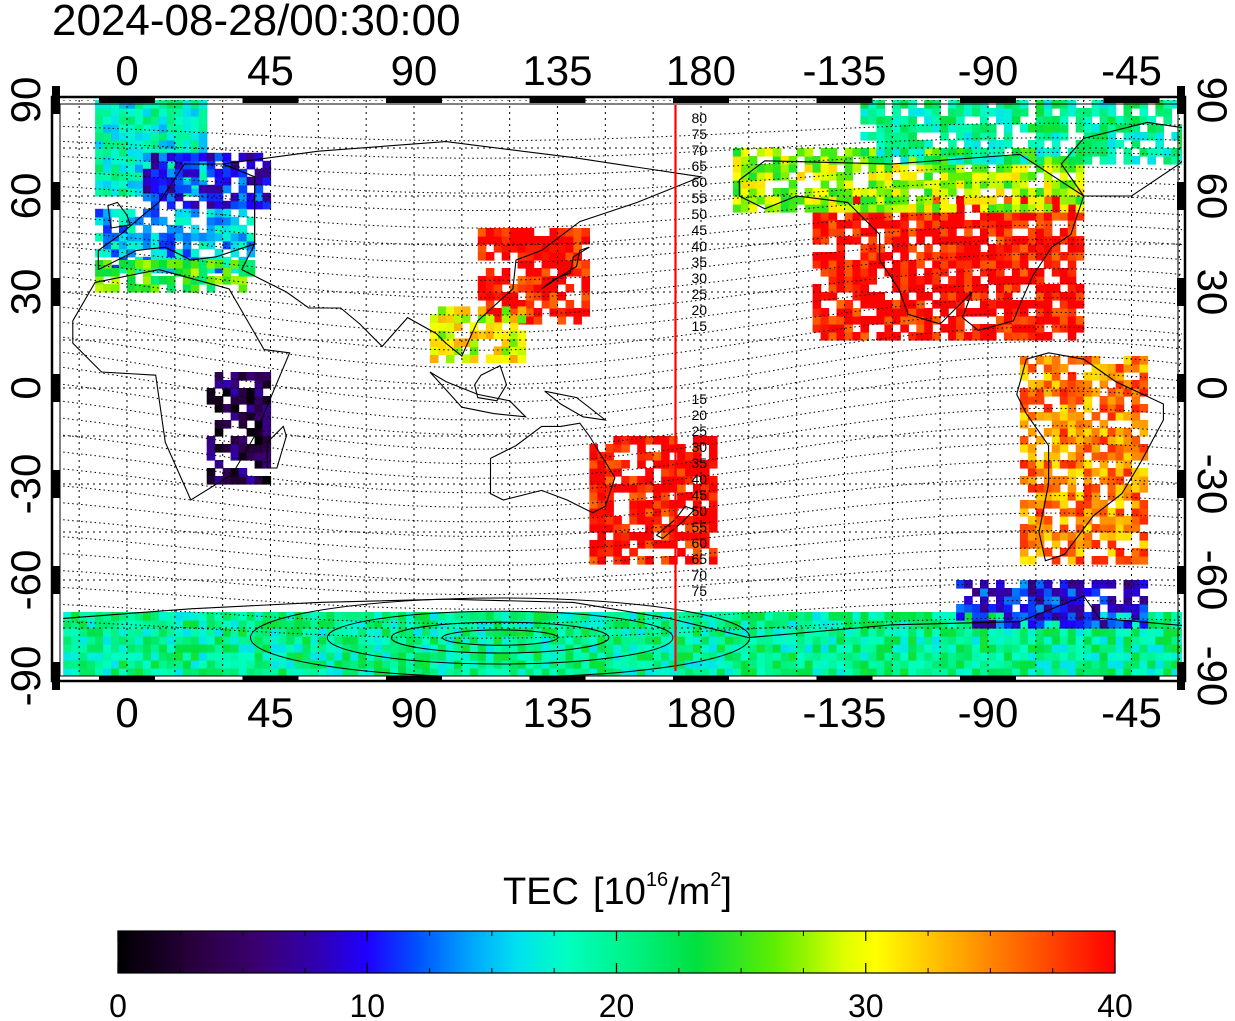  What do you see at coordinates (699, 591) in the screenshot?
I see `contour-label: 75` at bounding box center [699, 591].